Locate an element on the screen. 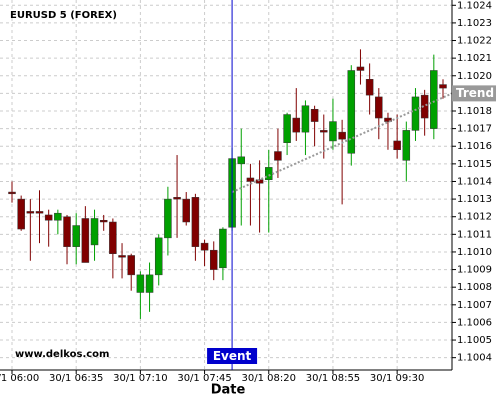  trend-label: Trend is located at coordinates (475, 93).